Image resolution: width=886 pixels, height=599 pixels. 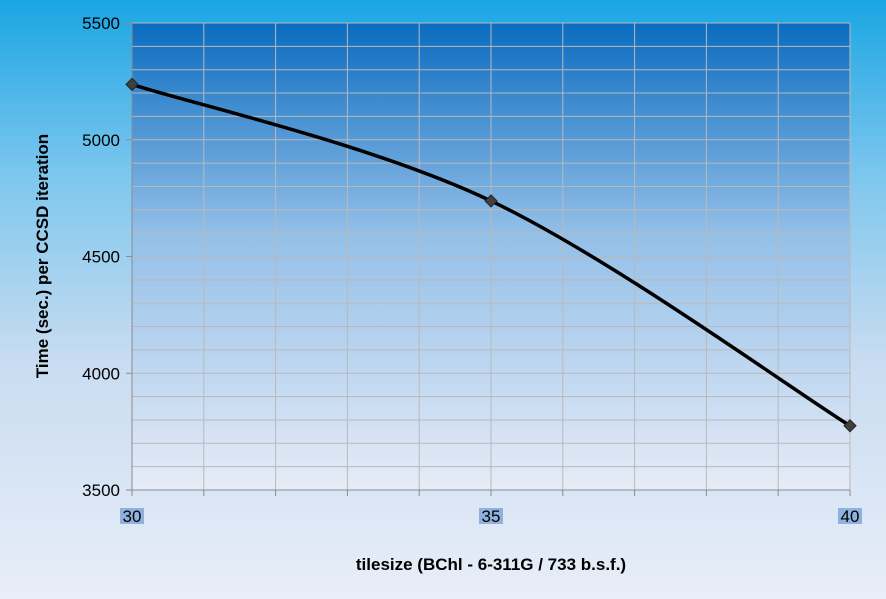 I want to click on x-tick-label: 30, so click(x=132, y=516).